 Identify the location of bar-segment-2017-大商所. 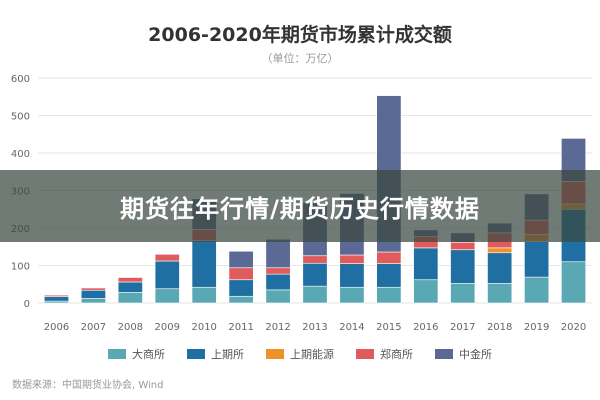
(463, 293).